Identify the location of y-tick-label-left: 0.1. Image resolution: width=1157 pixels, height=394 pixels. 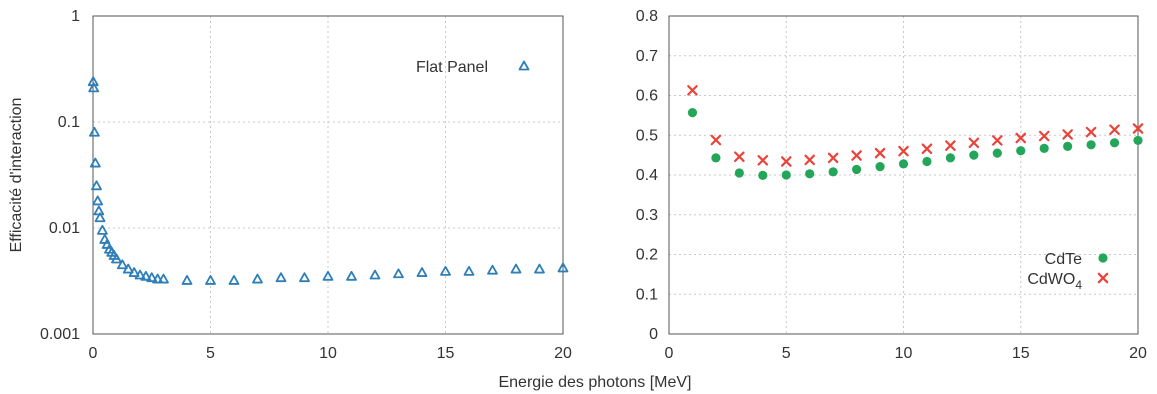
(69, 122).